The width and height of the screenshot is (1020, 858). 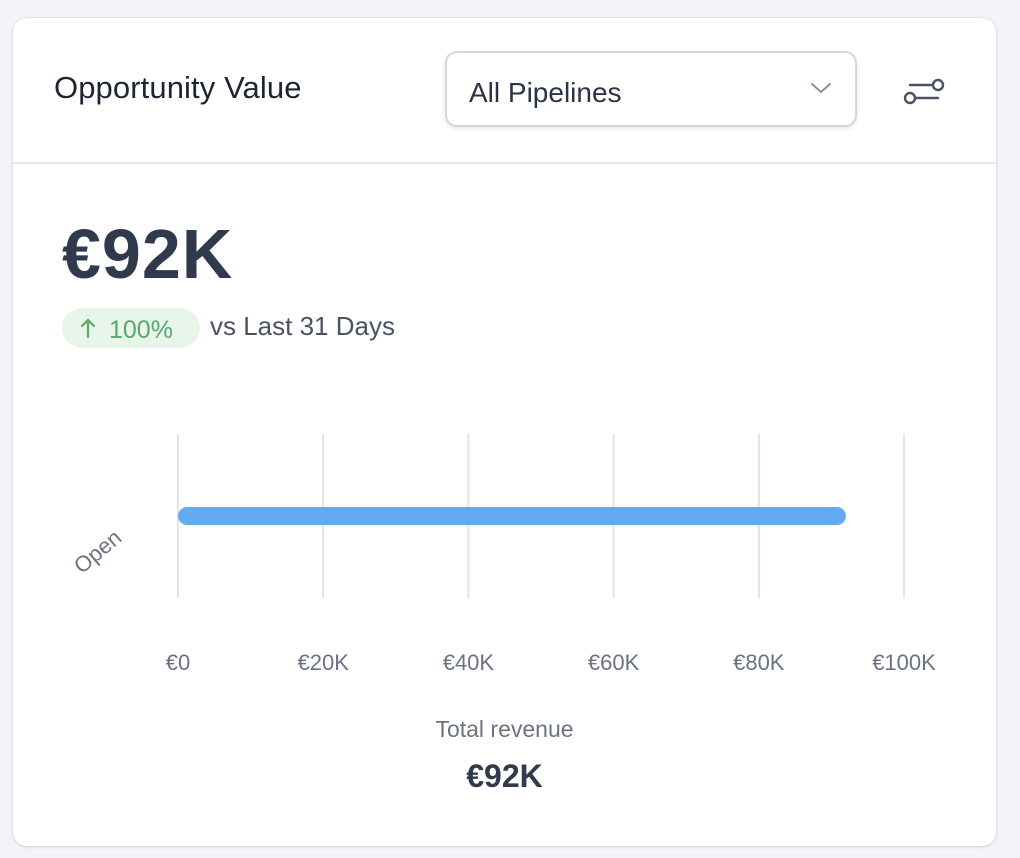 What do you see at coordinates (821, 88) in the screenshot?
I see `chevron-down-icon` at bounding box center [821, 88].